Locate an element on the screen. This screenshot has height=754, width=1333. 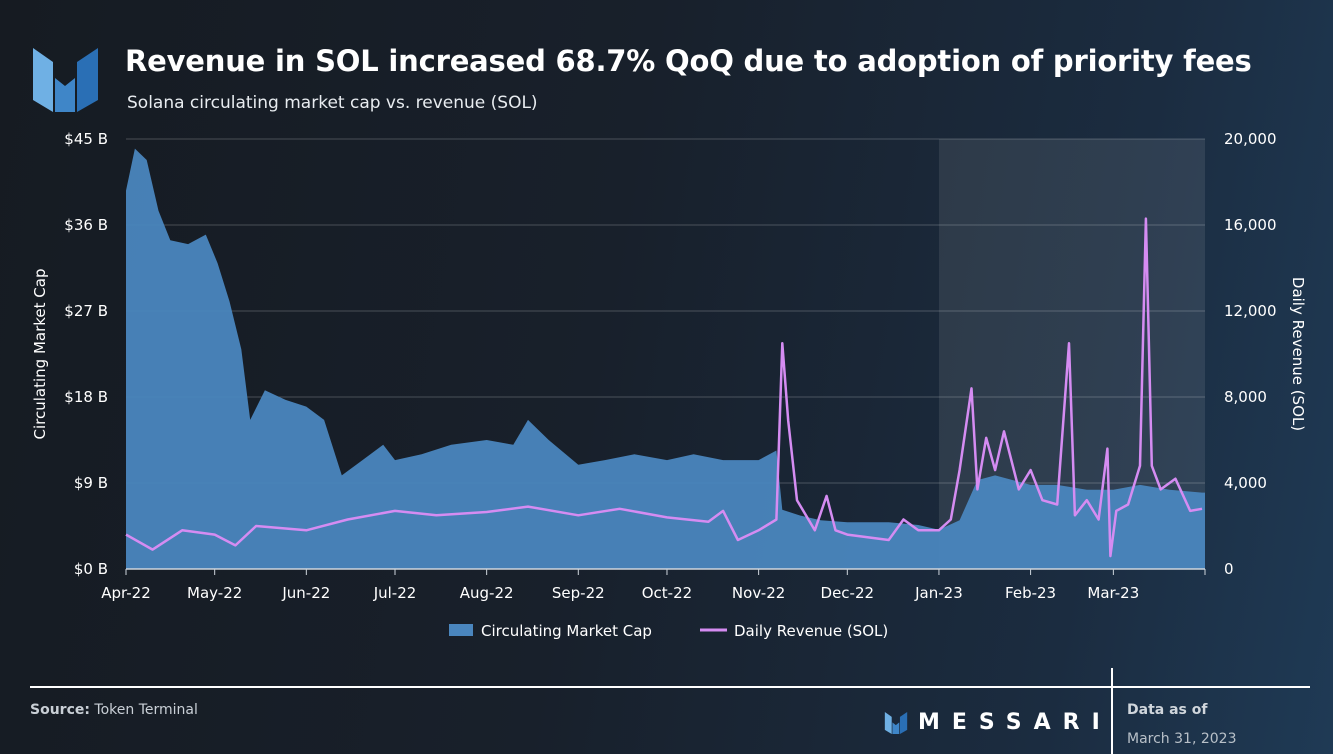
messari-mark-icon is located at coordinates (896, 722).